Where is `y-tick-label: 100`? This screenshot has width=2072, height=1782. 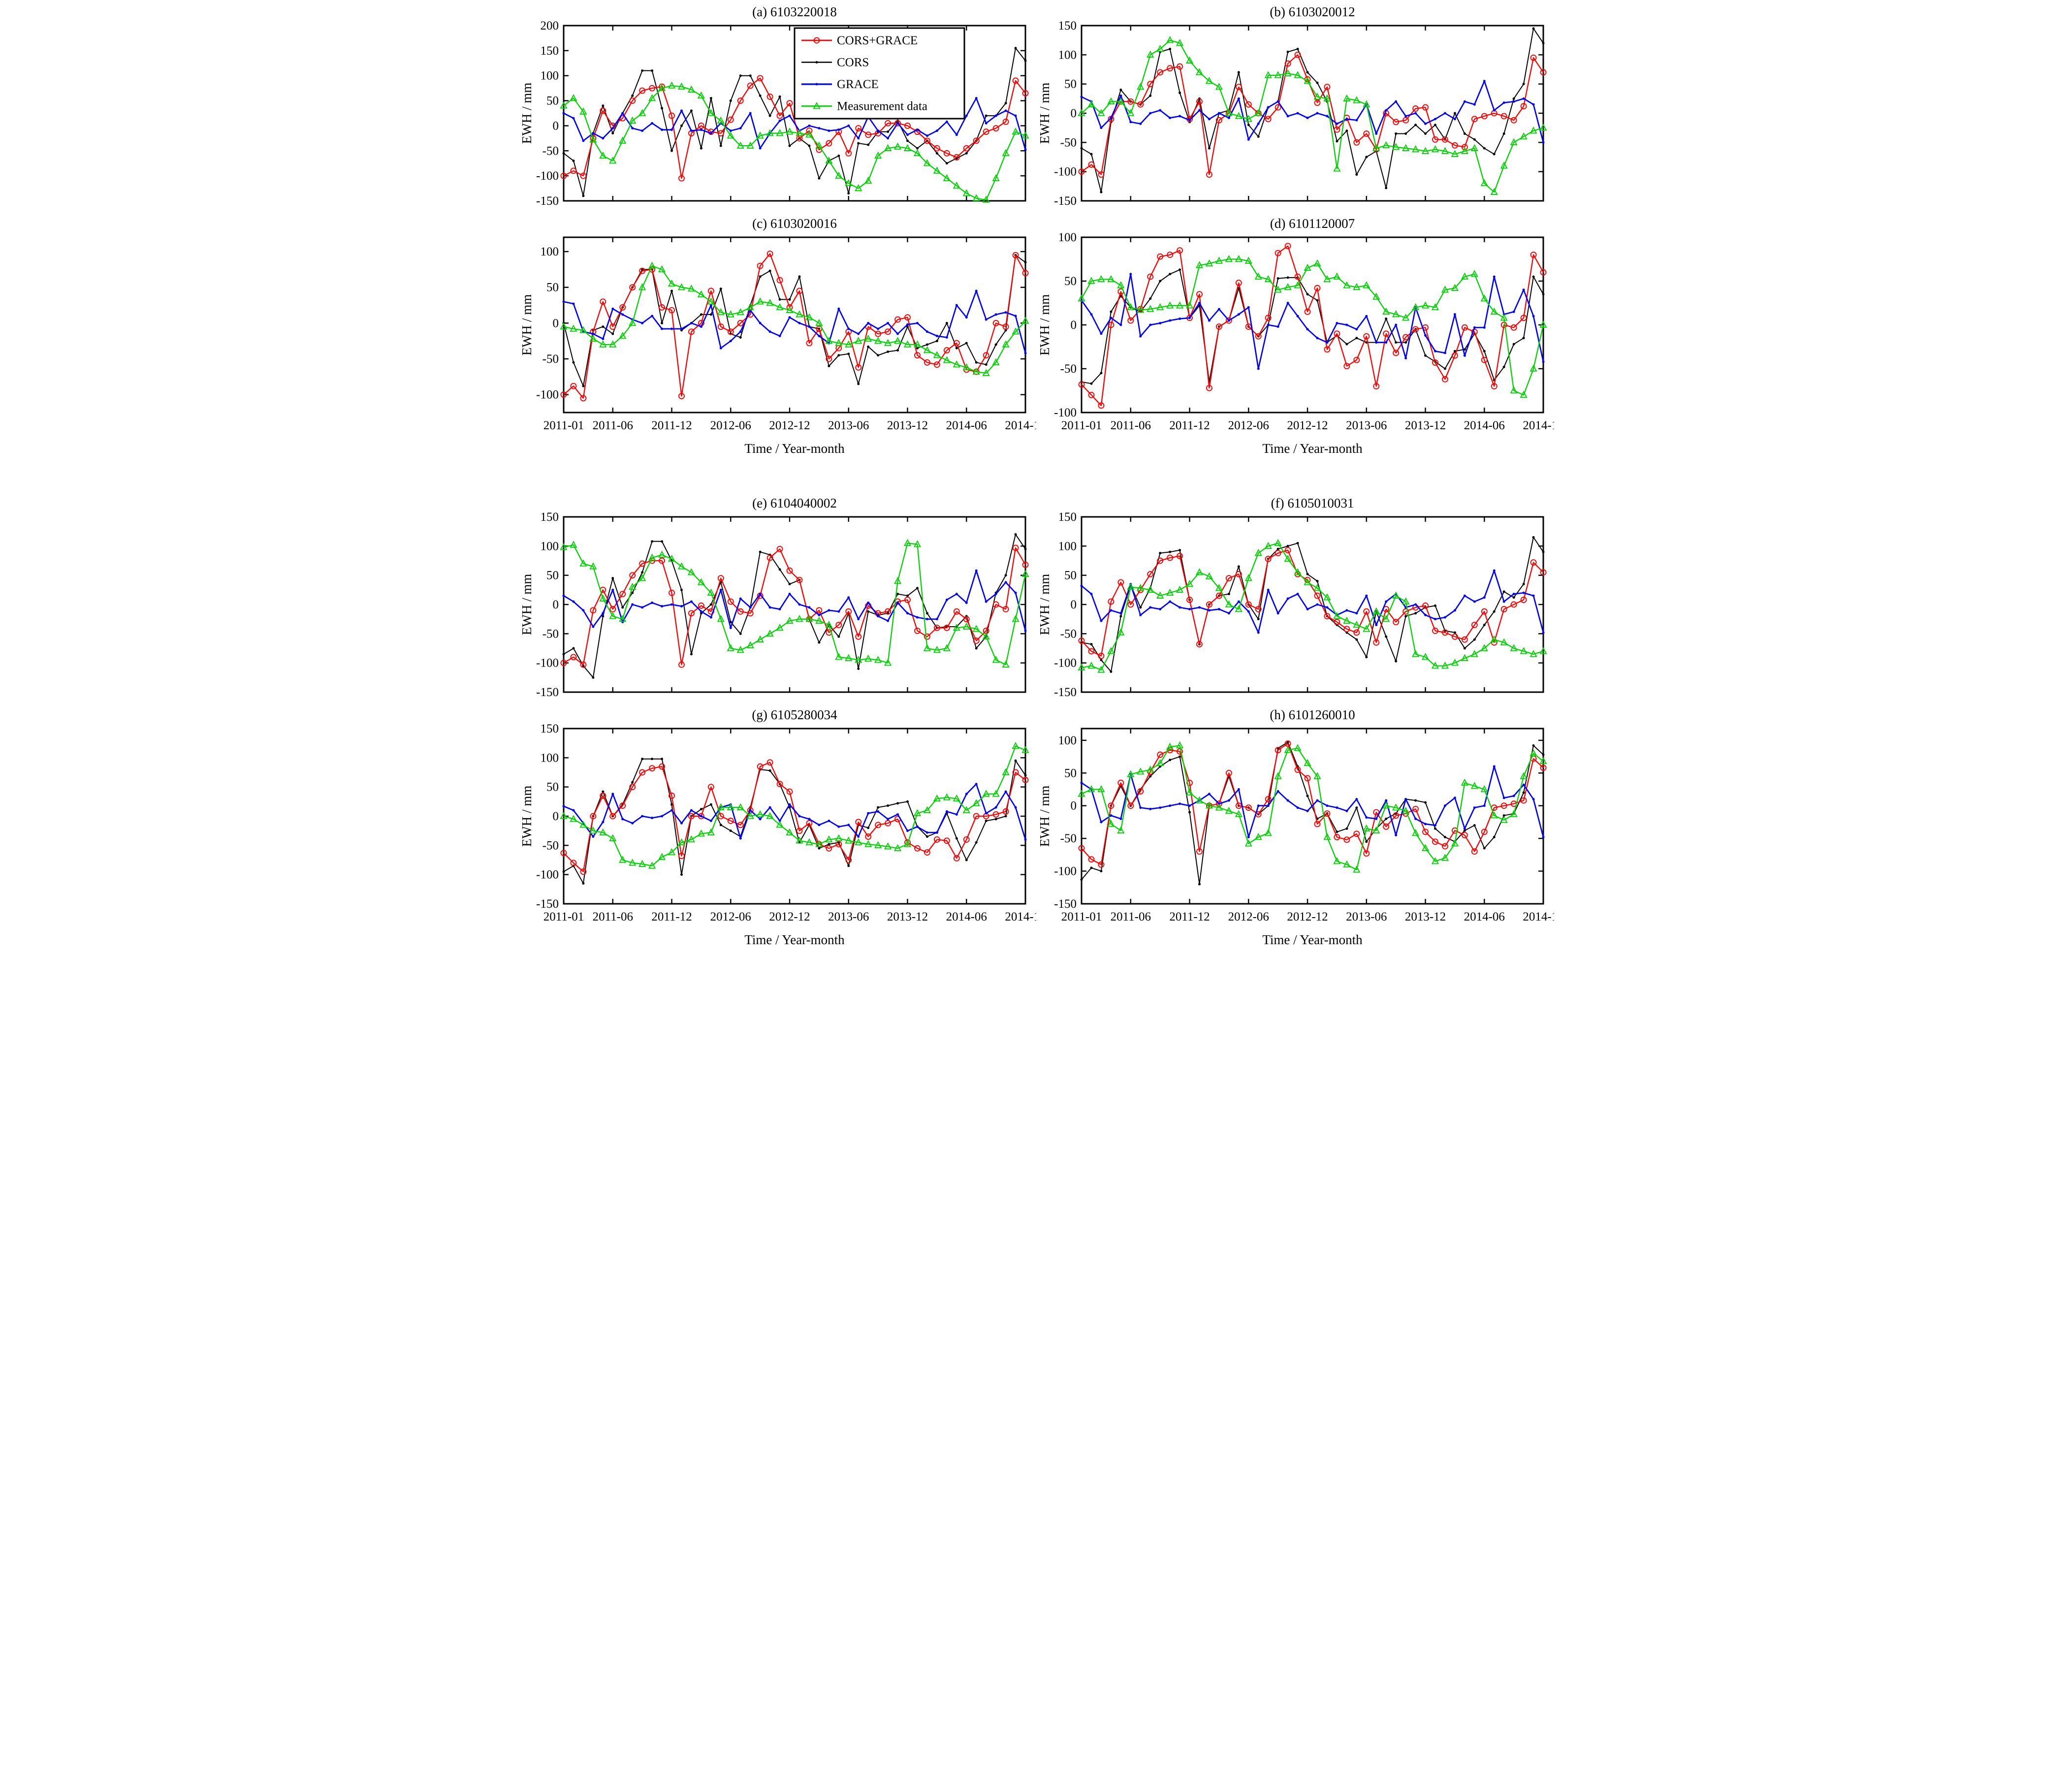
y-tick-label: 100 is located at coordinates (549, 546).